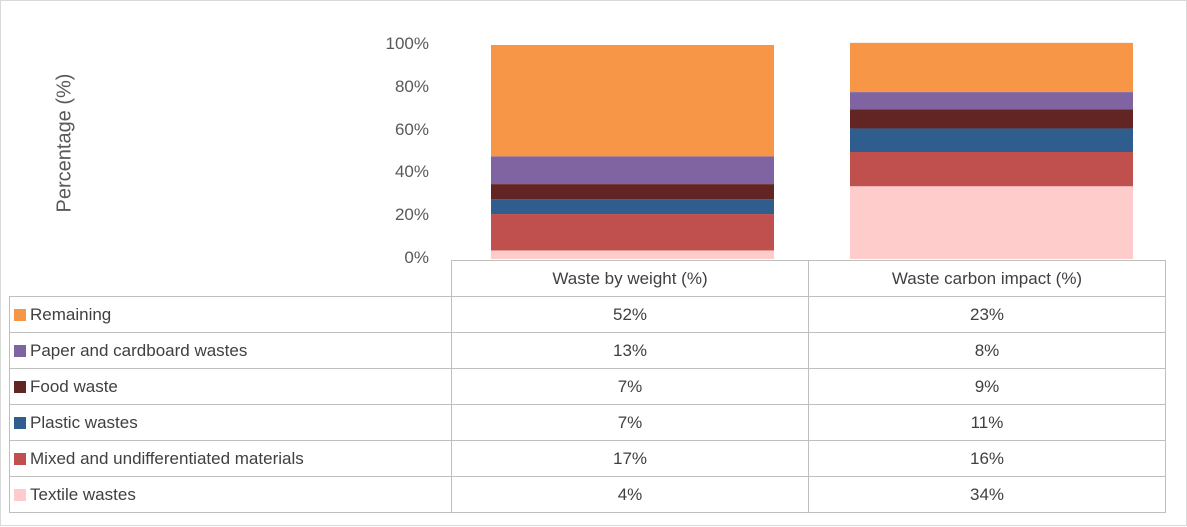  I want to click on series-name: Paper and cardboard wastes, so click(139, 350).